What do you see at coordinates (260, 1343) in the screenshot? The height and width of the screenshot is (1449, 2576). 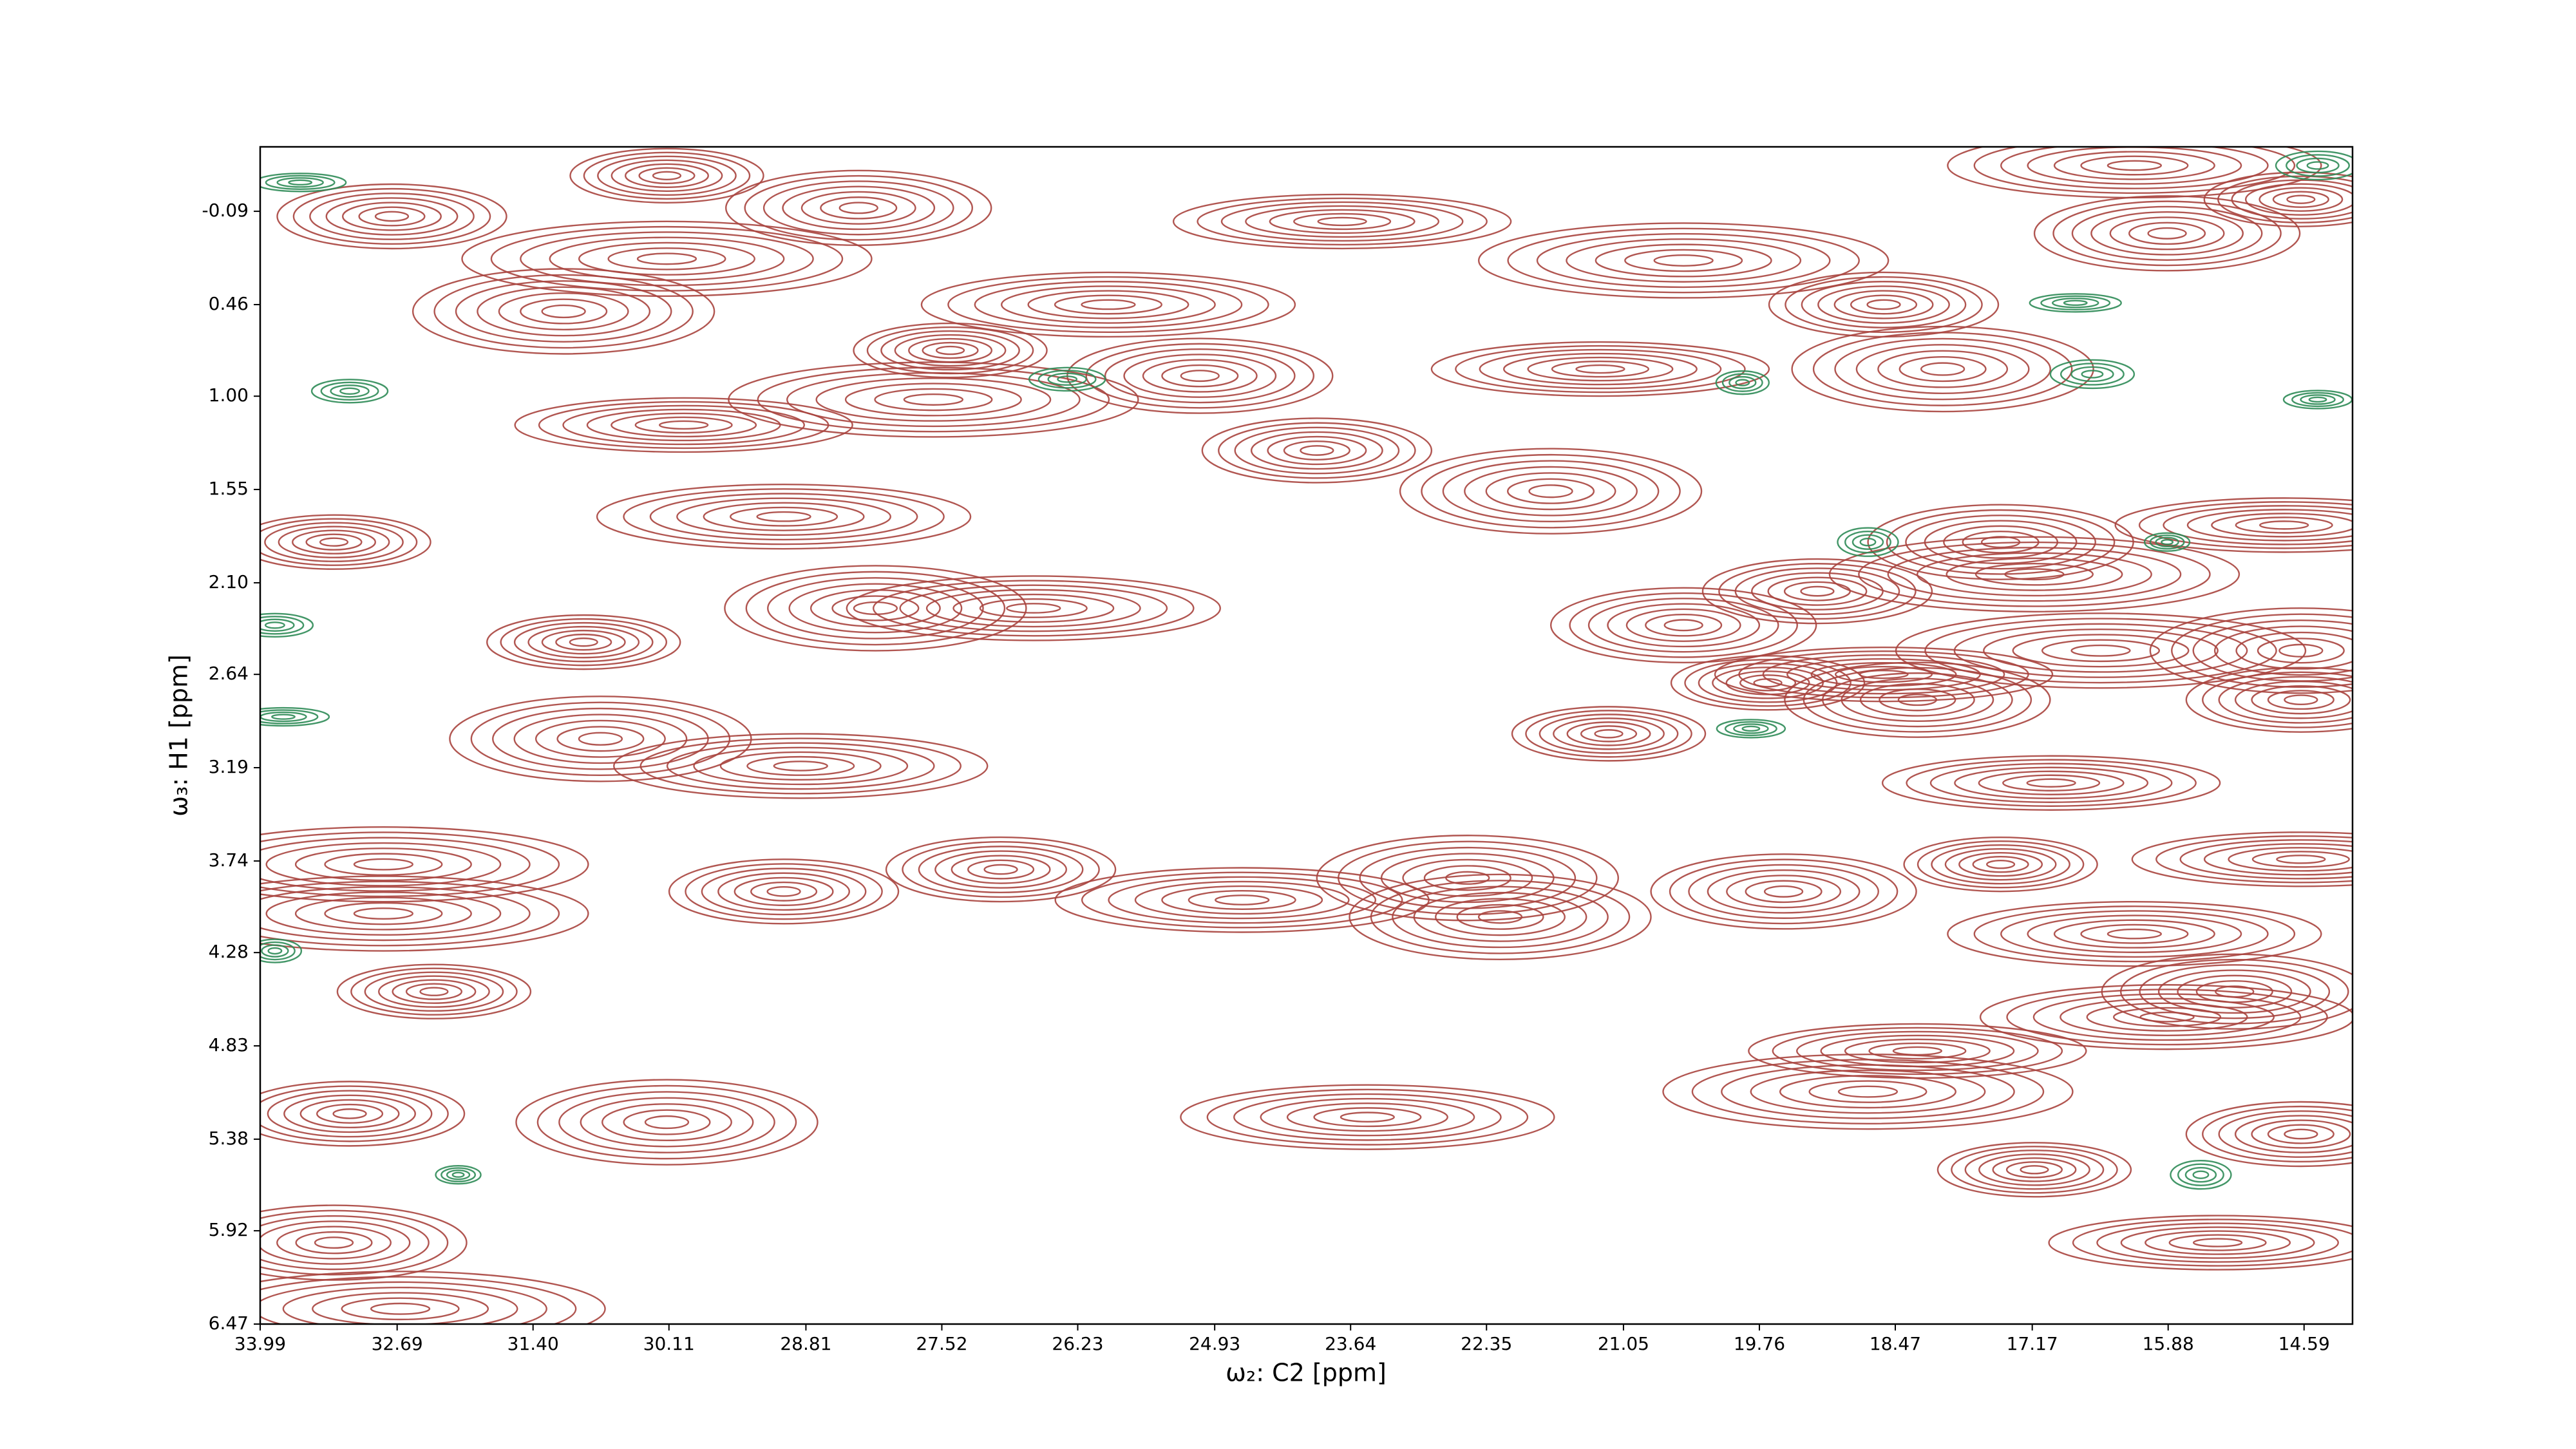 I see `x-tick-label: 33.99` at bounding box center [260, 1343].